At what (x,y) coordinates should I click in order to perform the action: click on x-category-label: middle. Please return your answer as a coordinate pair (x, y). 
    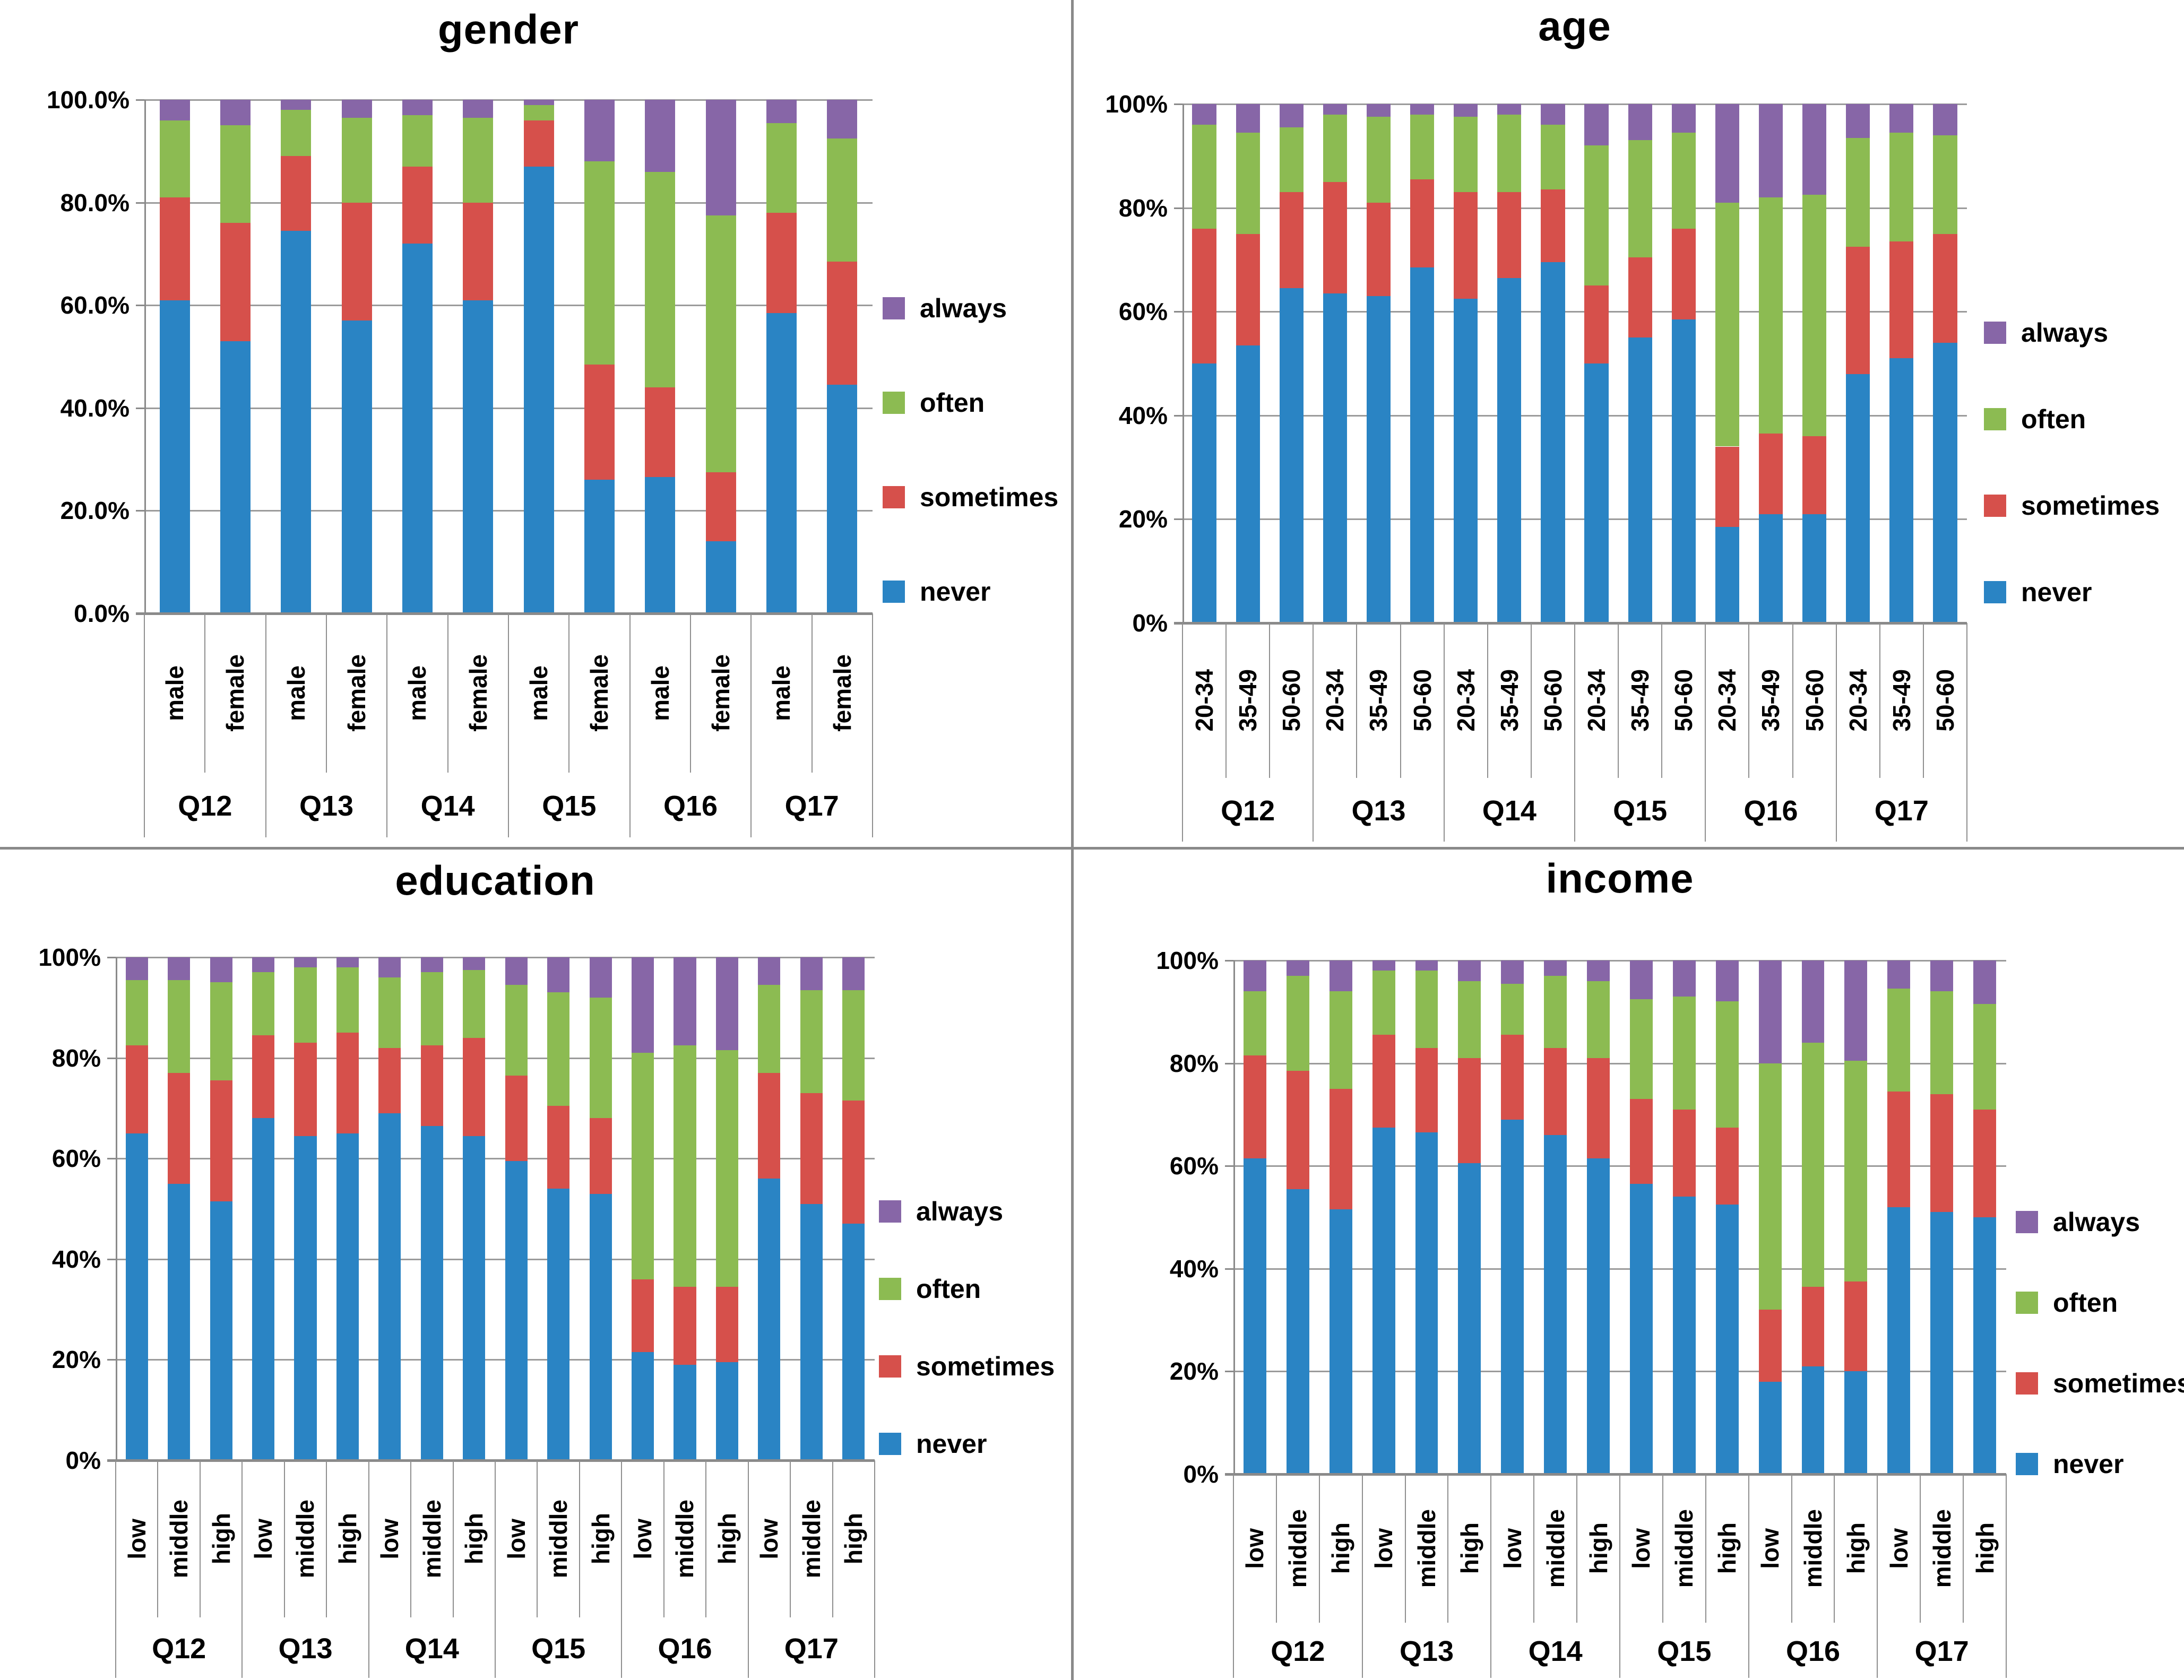
    Looking at the image, I should click on (1298, 1548).